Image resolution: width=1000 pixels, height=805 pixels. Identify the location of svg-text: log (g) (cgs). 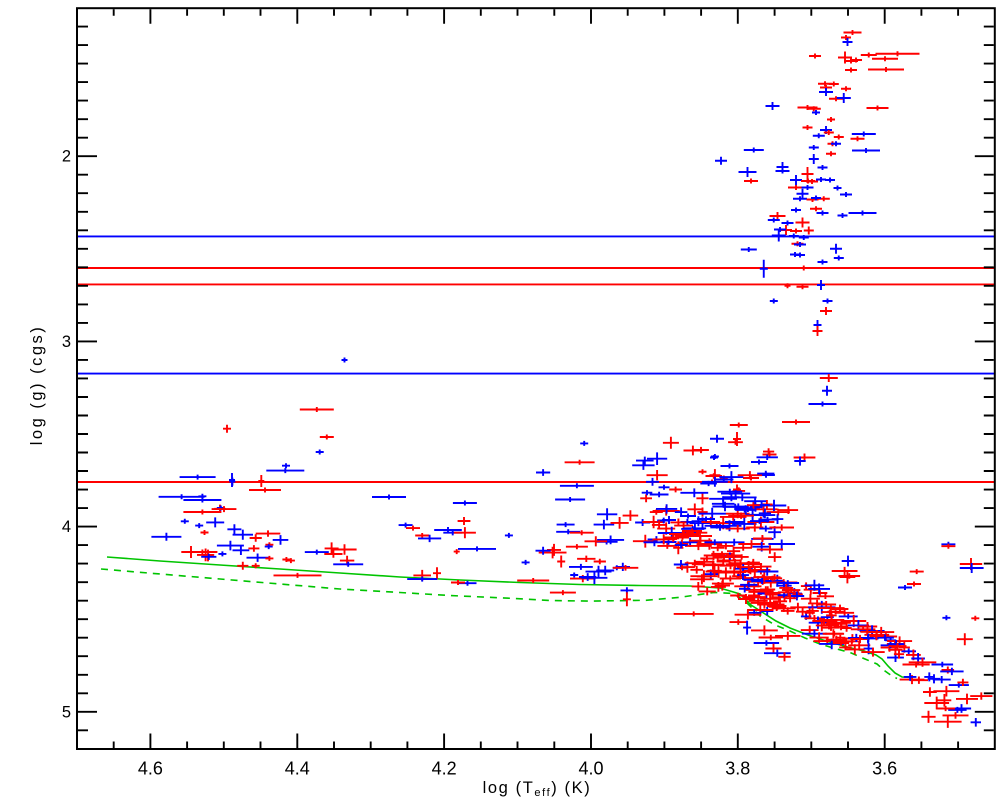
(37, 385).